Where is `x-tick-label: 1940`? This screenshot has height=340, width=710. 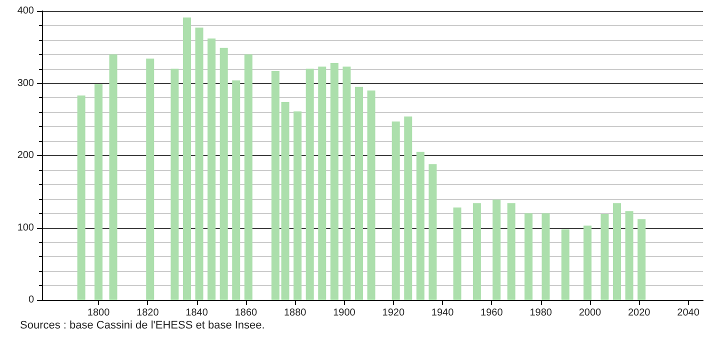
x-tick-label: 1940 is located at coordinates (442, 313).